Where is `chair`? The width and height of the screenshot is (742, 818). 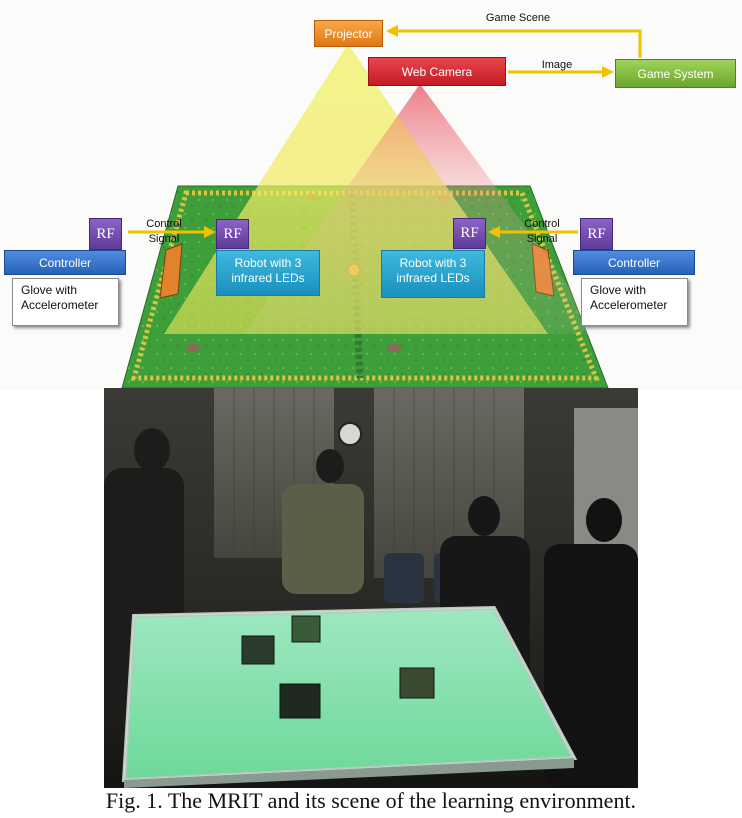
chair is located at coordinates (404, 578).